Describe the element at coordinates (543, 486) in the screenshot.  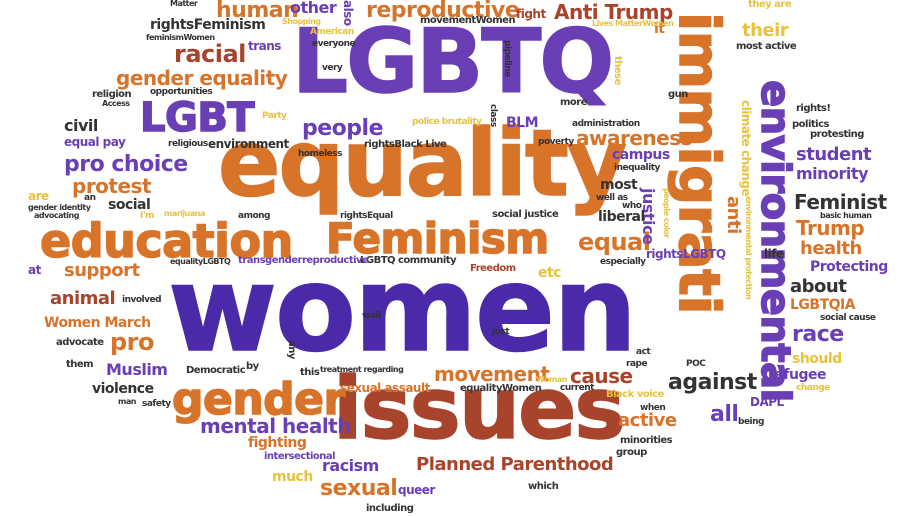
I see `word-which: which` at that location.